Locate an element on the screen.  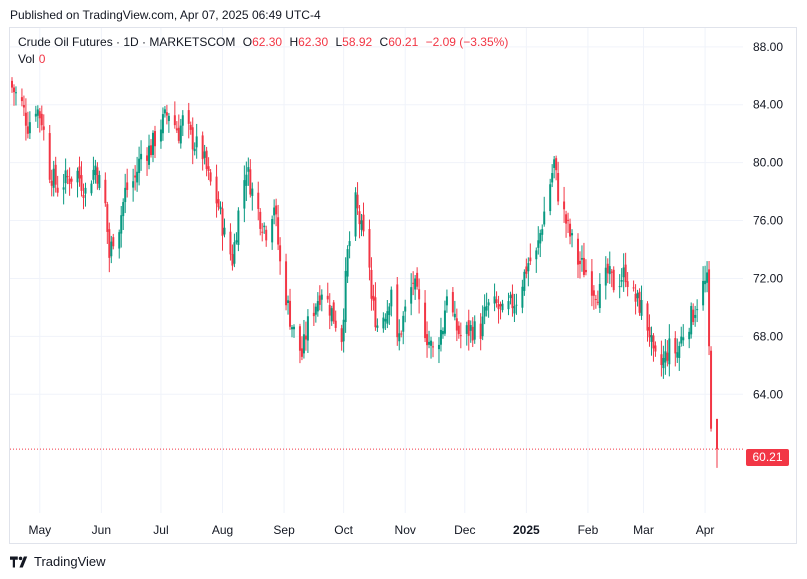
x-tick-label: May is located at coordinates (39, 530).